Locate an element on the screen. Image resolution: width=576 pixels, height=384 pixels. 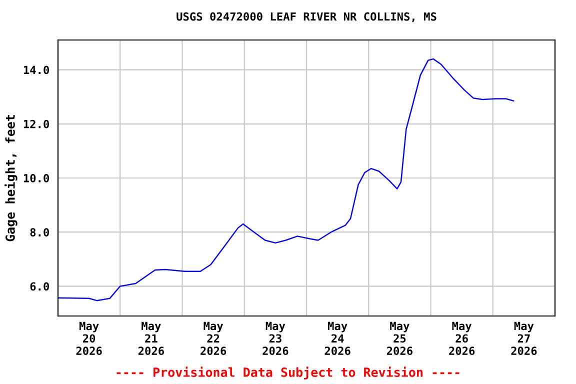
text: ---- Provisional Data Subject to Revision ---- is located at coordinates (288, 373).